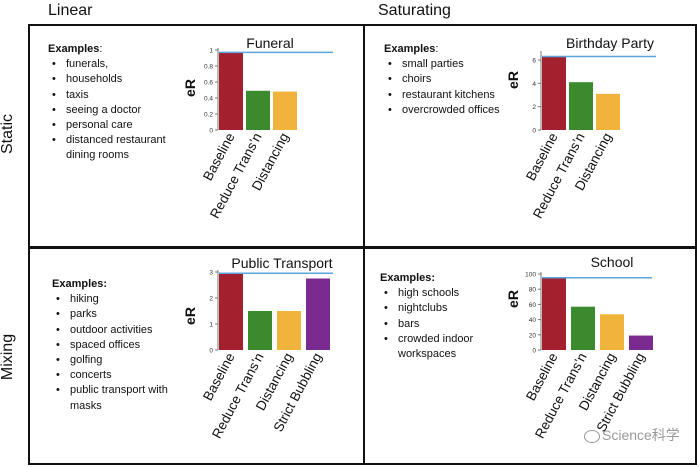 The image size is (700, 467). What do you see at coordinates (114, 299) in the screenshot?
I see `example-item: hiking` at bounding box center [114, 299].